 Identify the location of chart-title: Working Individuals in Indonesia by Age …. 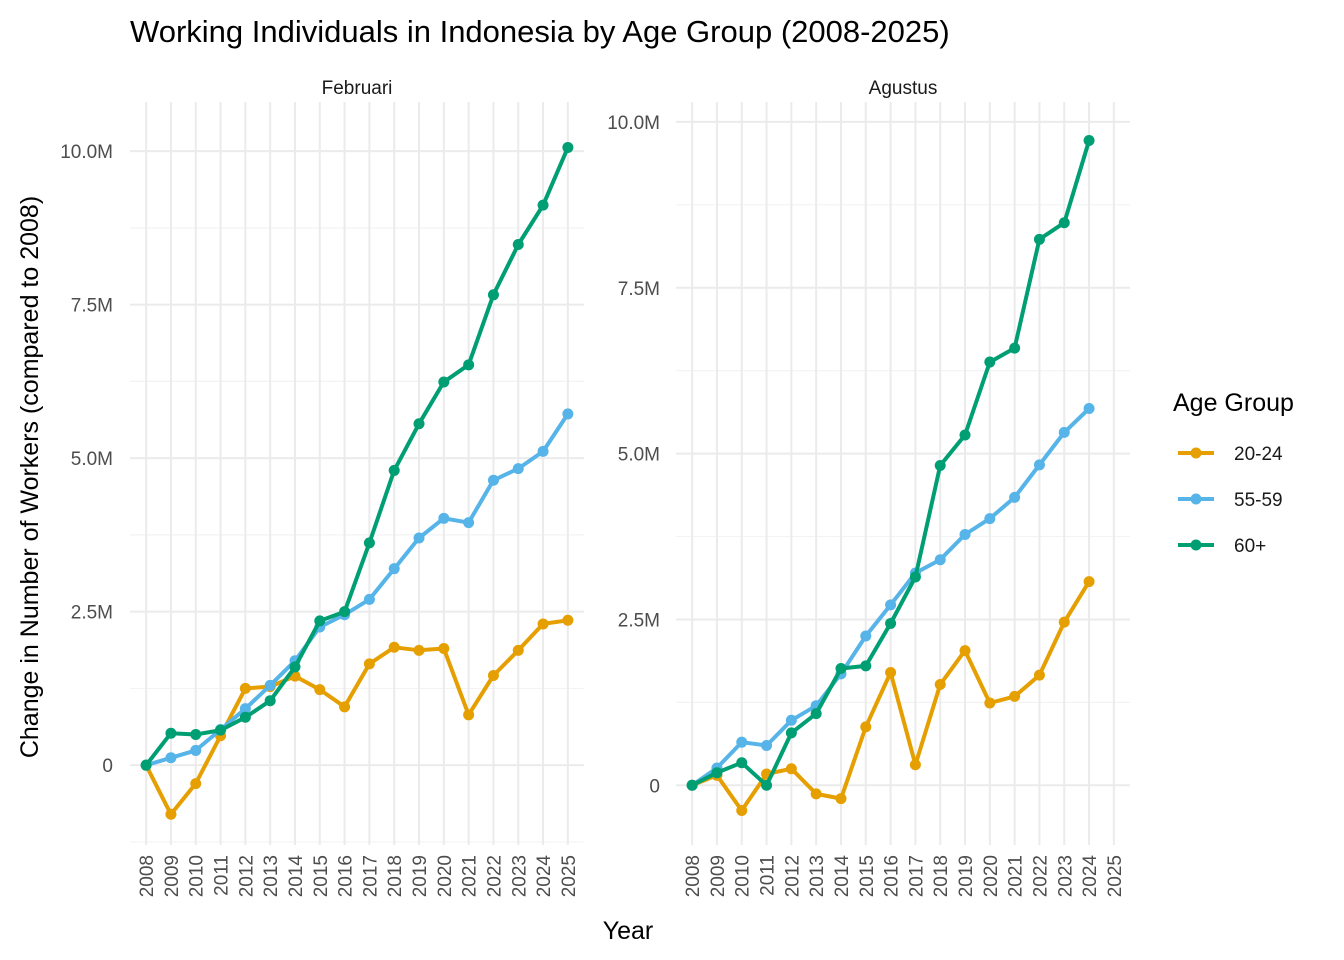
(540, 31).